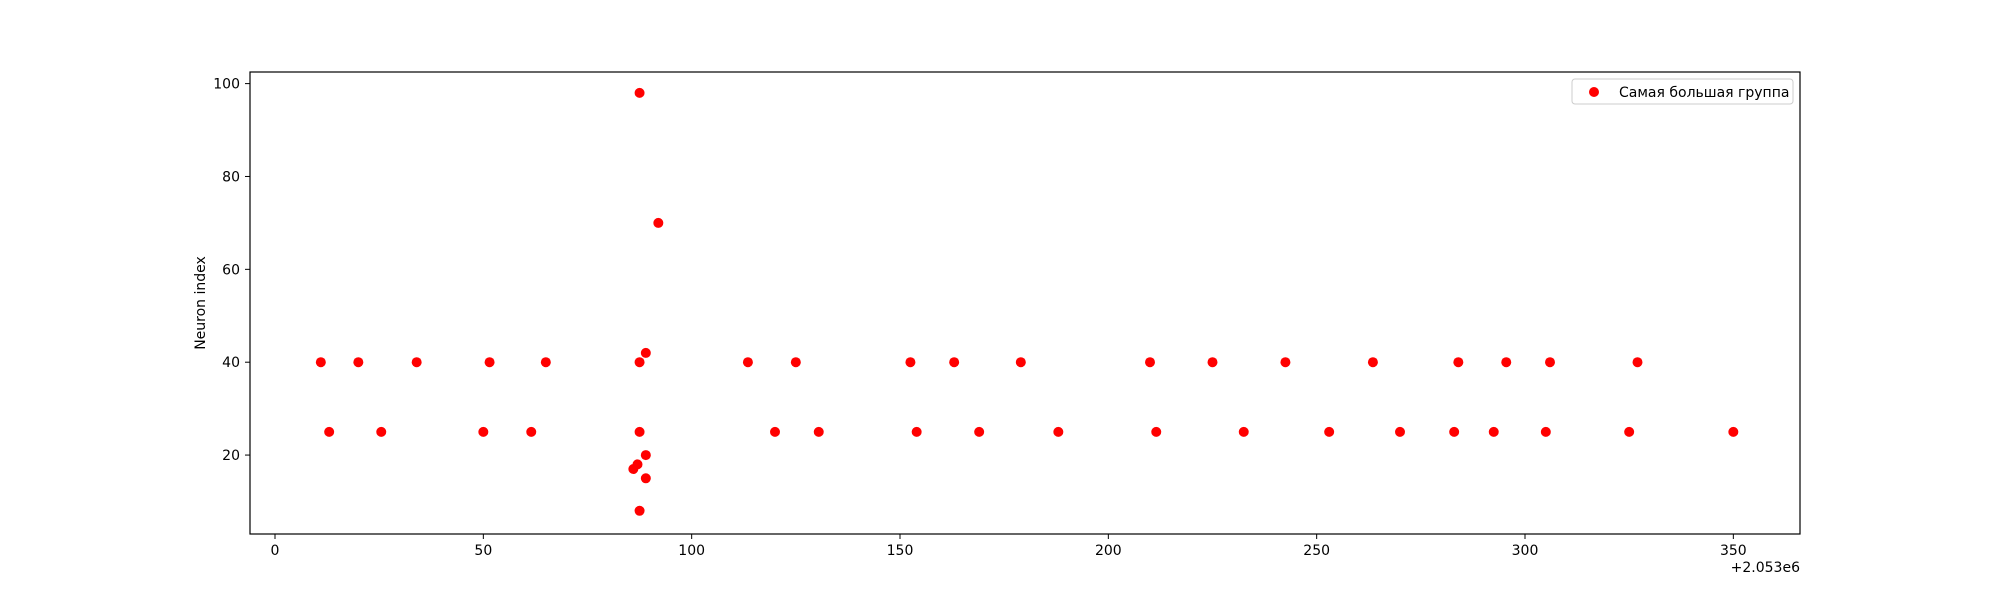  I want to click on x-axis-ticks: 0 50 100 150 200 250 300 350, so click(1009, 546).